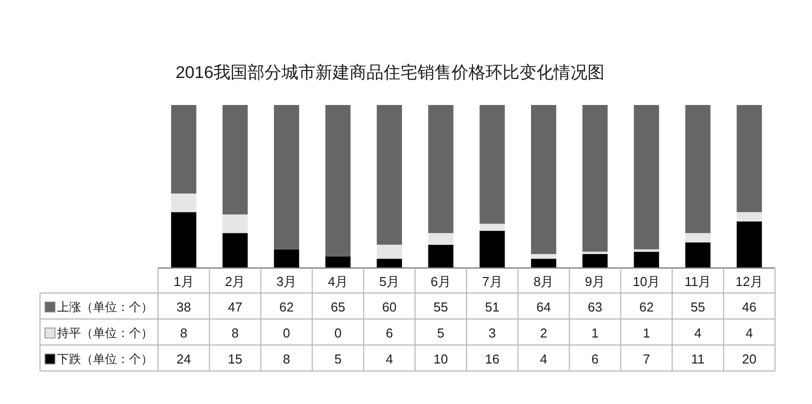  Describe the element at coordinates (389, 281) in the screenshot. I see `x-tick-label: 5月` at that location.